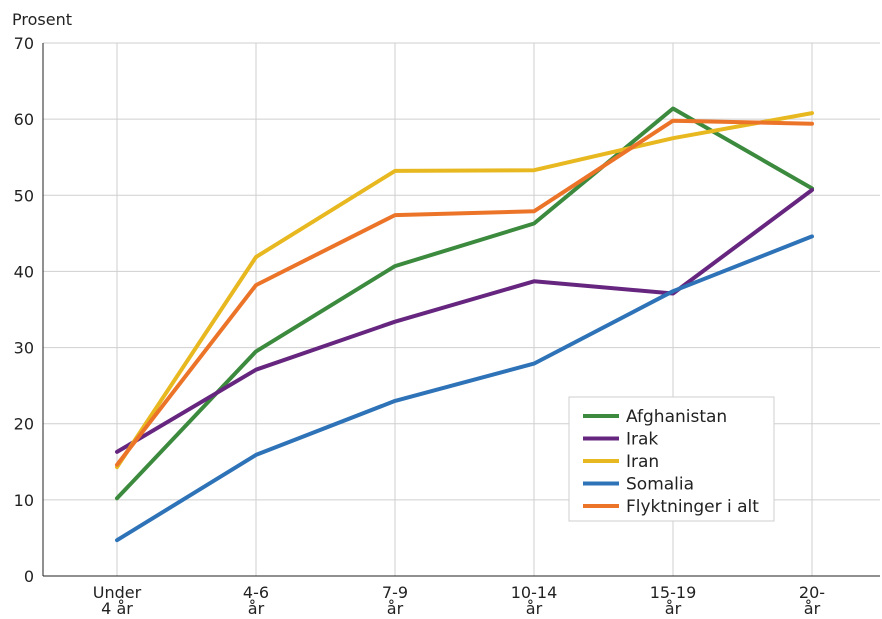 This screenshot has width=882, height=619. Describe the element at coordinates (117, 592) in the screenshot. I see `x-tick-label: Under` at that location.